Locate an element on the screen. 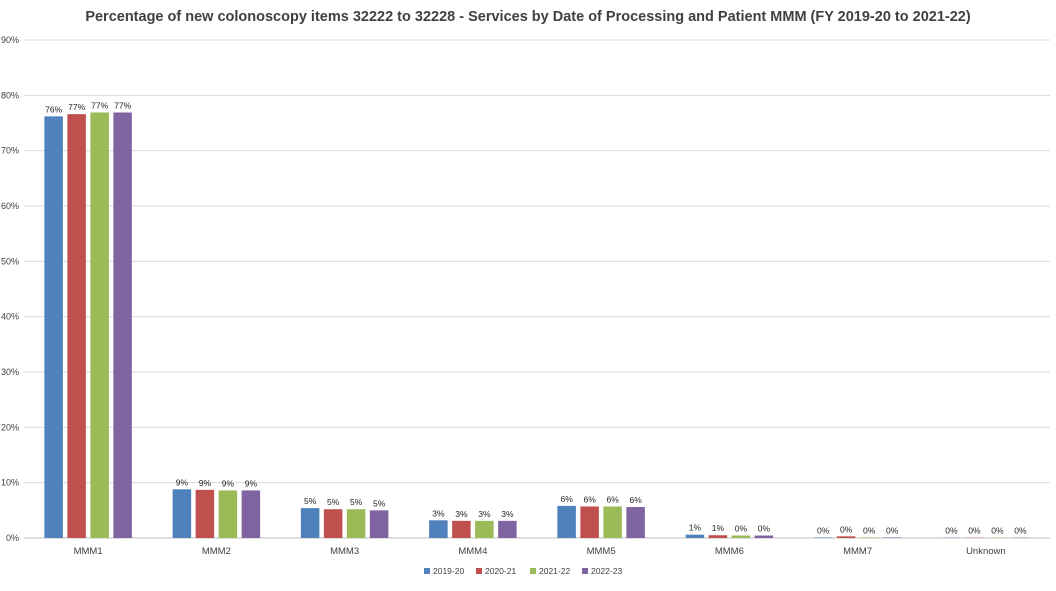 The width and height of the screenshot is (1056, 591). y-tick-label: 70% is located at coordinates (10, 151).